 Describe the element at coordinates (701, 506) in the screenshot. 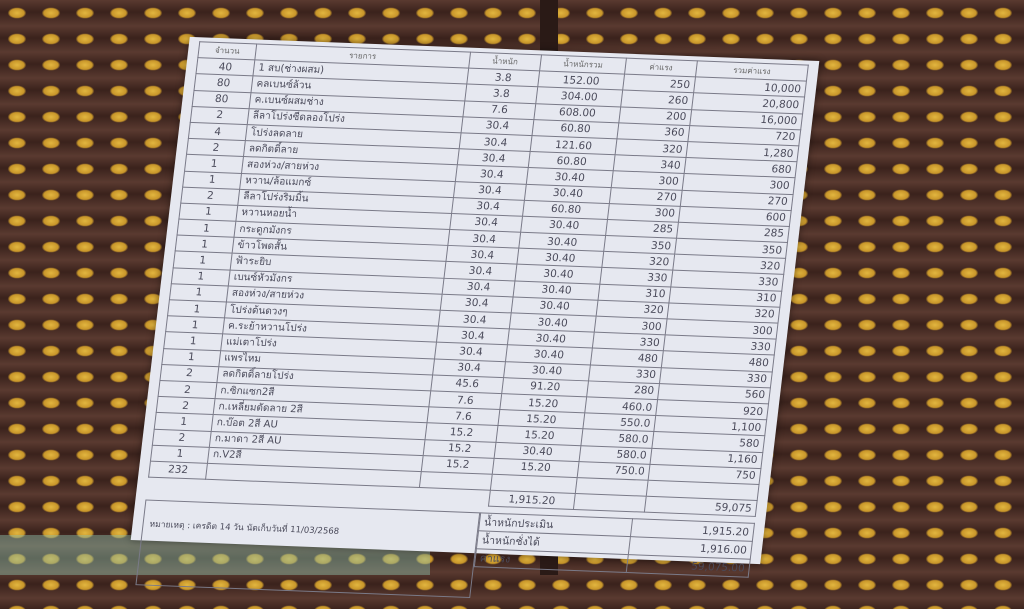

I see `total-labor: 59,075` at that location.